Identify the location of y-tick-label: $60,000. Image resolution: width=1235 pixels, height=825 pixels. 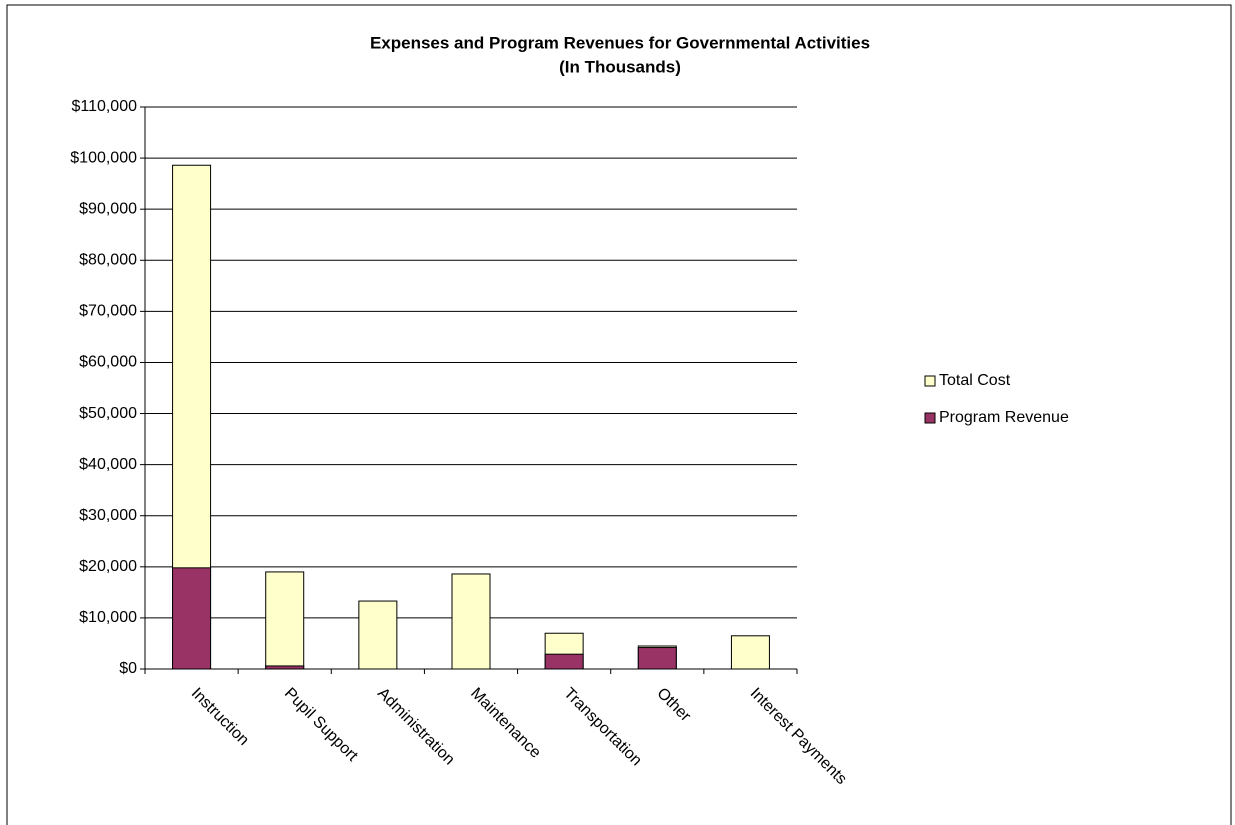
(108, 362).